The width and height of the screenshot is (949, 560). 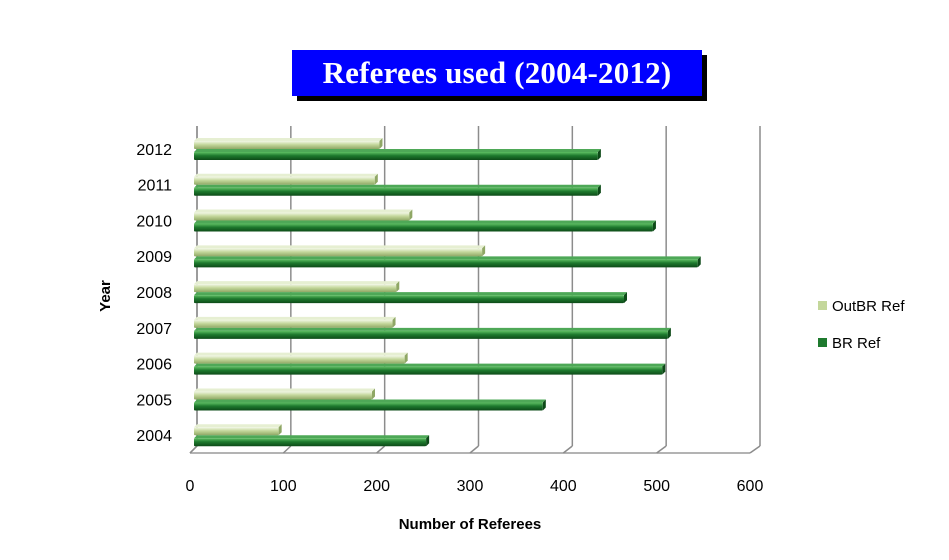 I want to click on x-tick-label: 100, so click(x=283, y=486).